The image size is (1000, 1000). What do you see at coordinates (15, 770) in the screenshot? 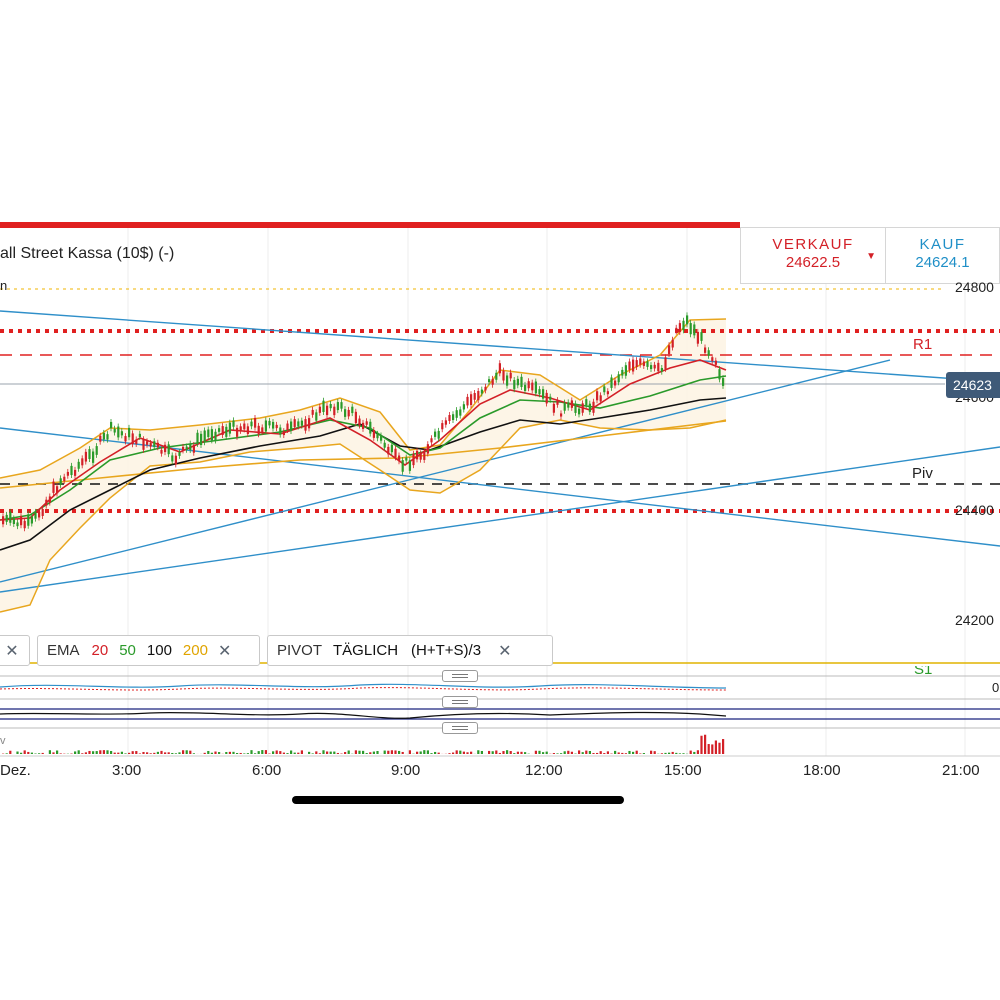
I see `time-label: Dez.` at bounding box center [15, 770].